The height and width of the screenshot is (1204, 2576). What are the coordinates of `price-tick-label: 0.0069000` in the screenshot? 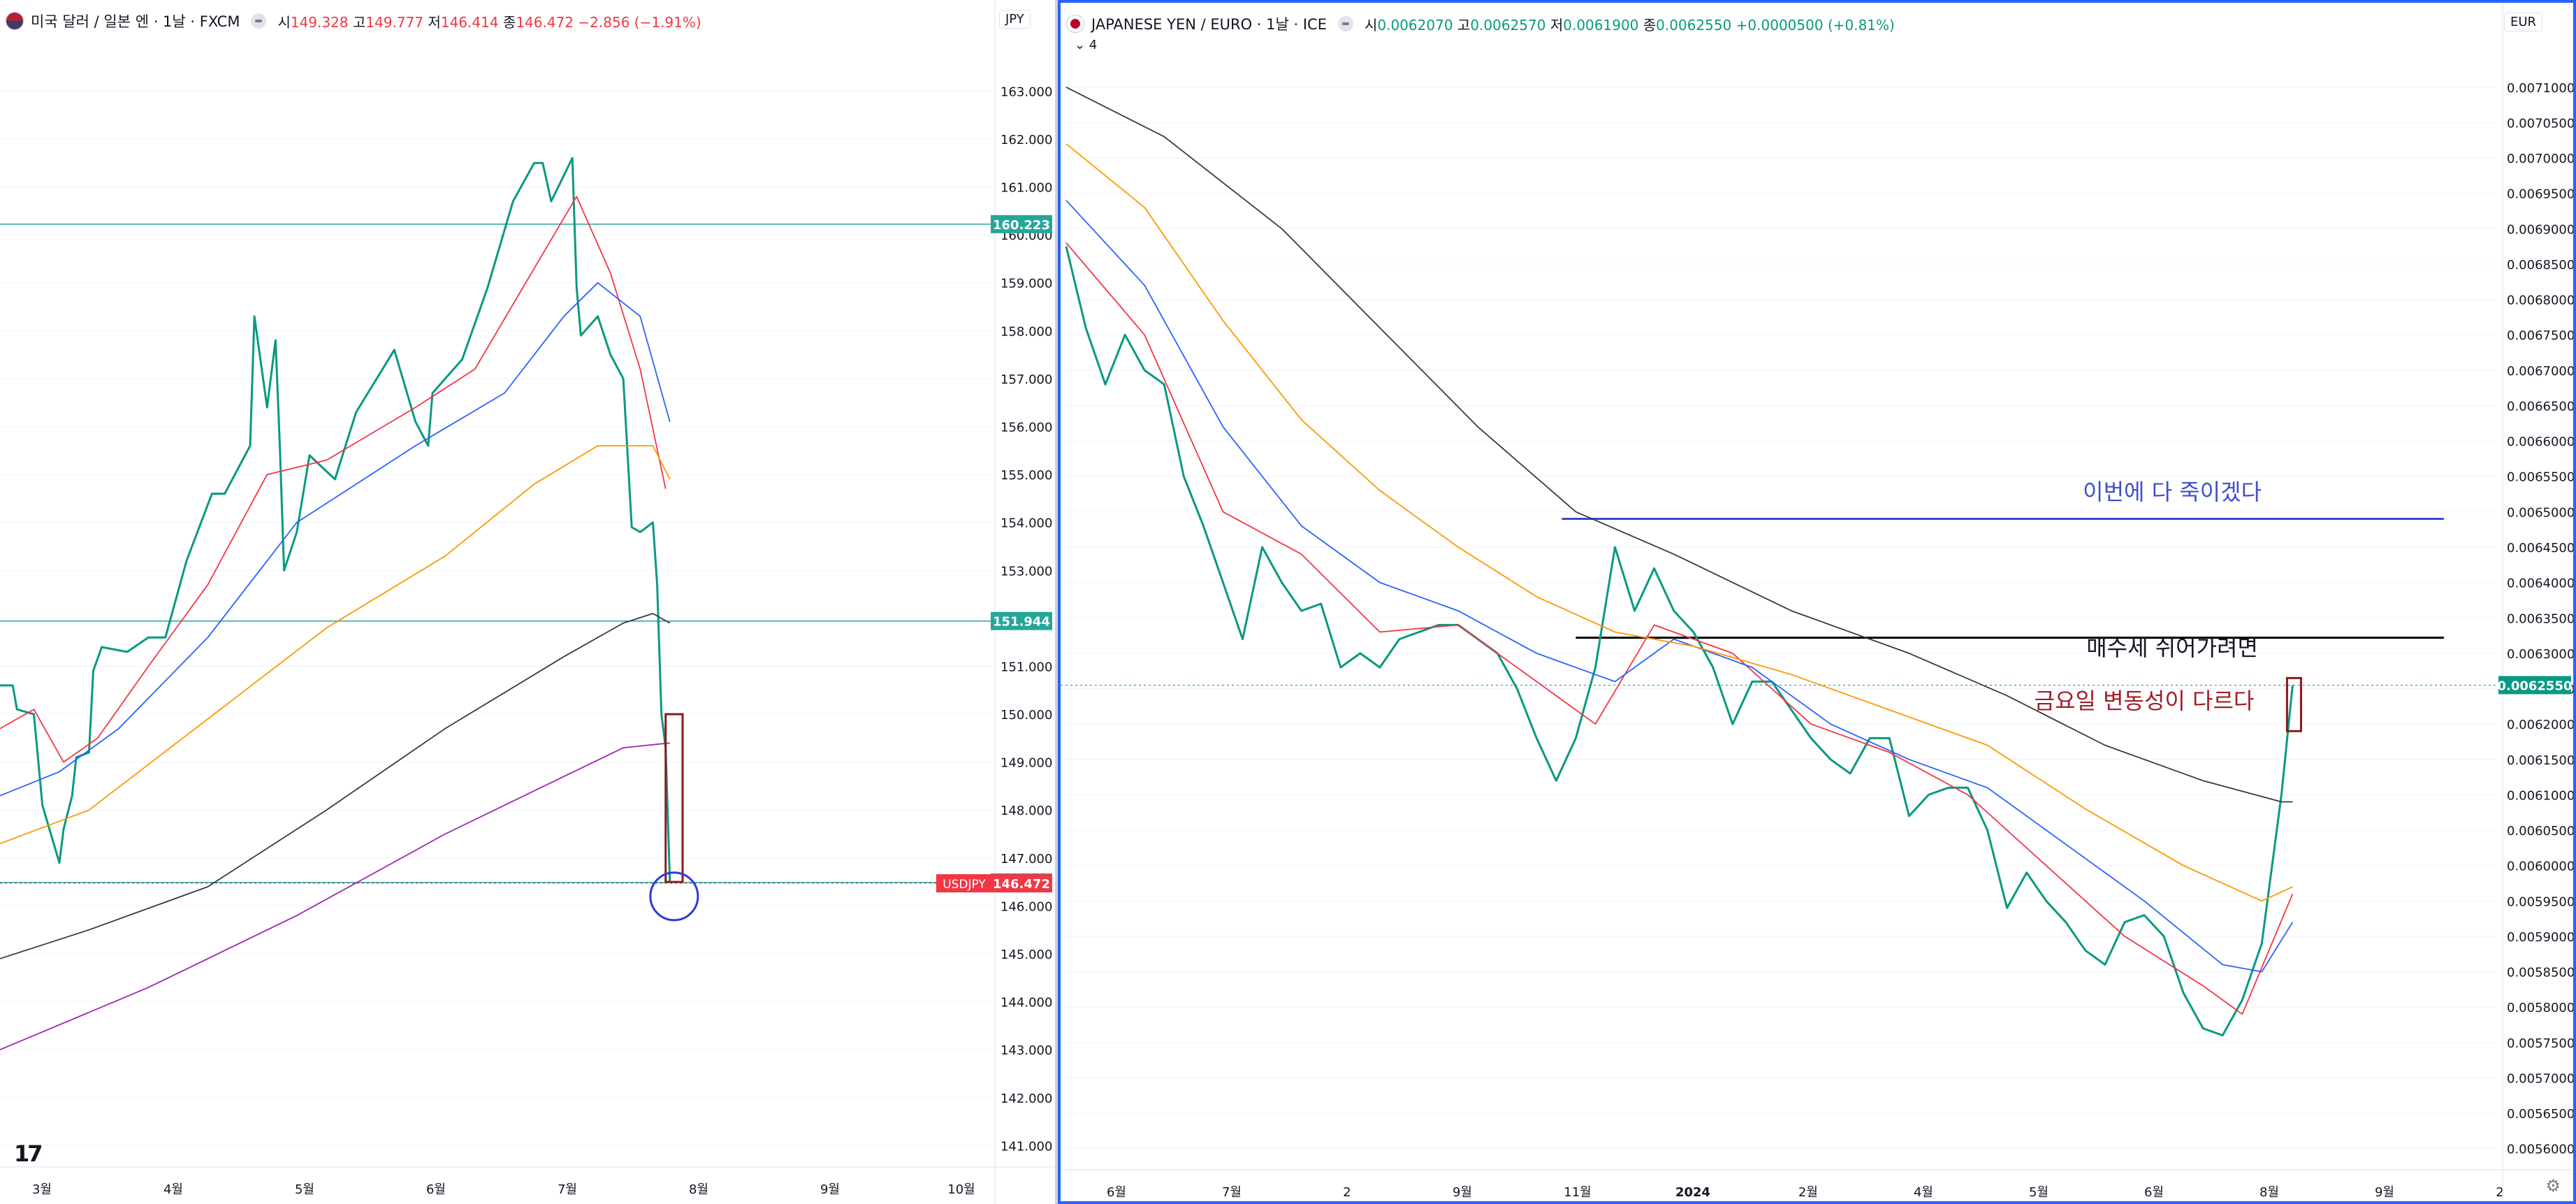 It's located at (2540, 229).